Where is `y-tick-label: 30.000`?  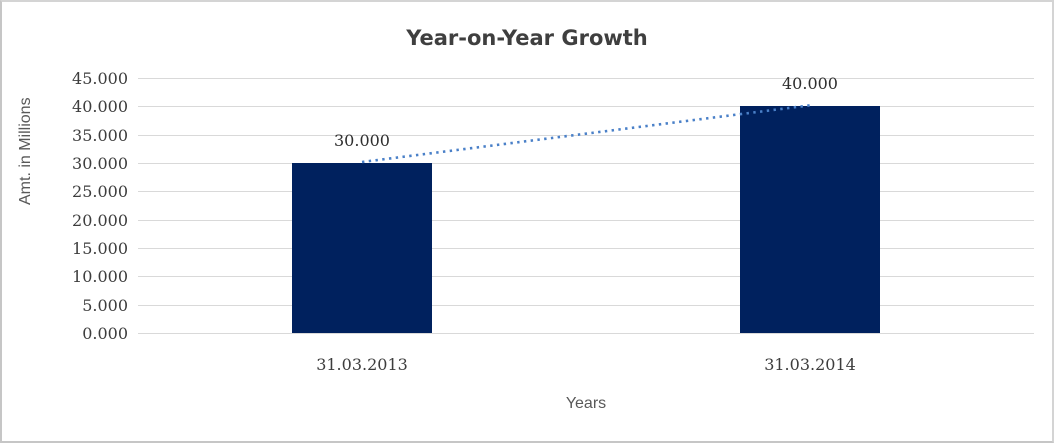
y-tick-label: 30.000 is located at coordinates (100, 163).